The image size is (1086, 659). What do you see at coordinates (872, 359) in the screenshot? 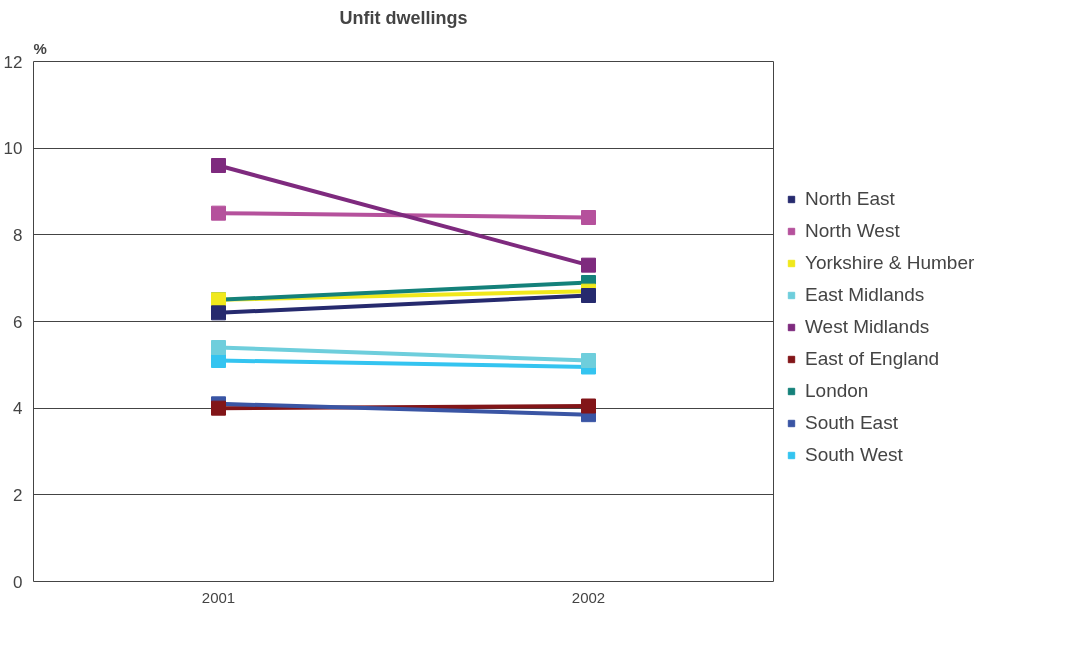
I see `legend-label: East of England` at bounding box center [872, 359].